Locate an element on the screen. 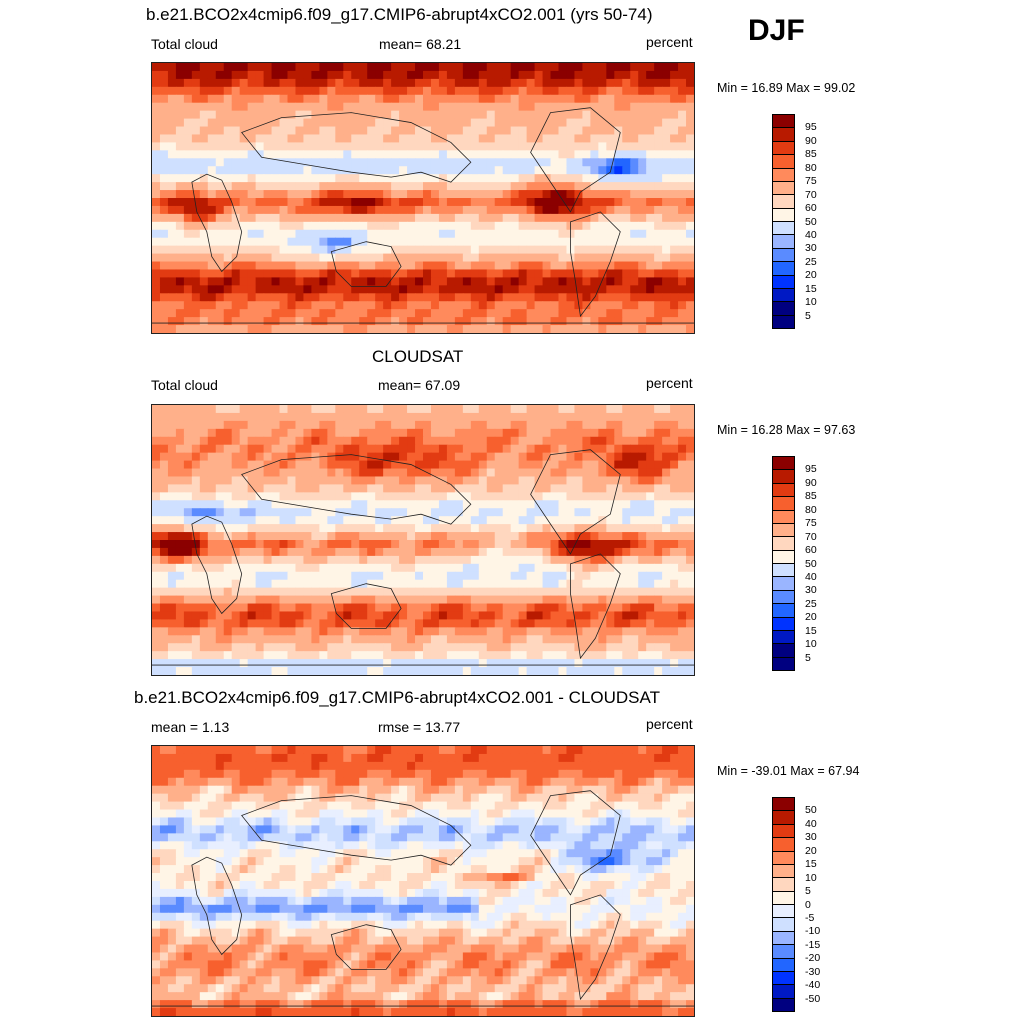 This screenshot has height=1024, width=1024. panel-2-colorbar-labels: 95 90 85 80 75 70 60 50 40 30 25 20 15 10 5 is located at coordinates (825, 563).